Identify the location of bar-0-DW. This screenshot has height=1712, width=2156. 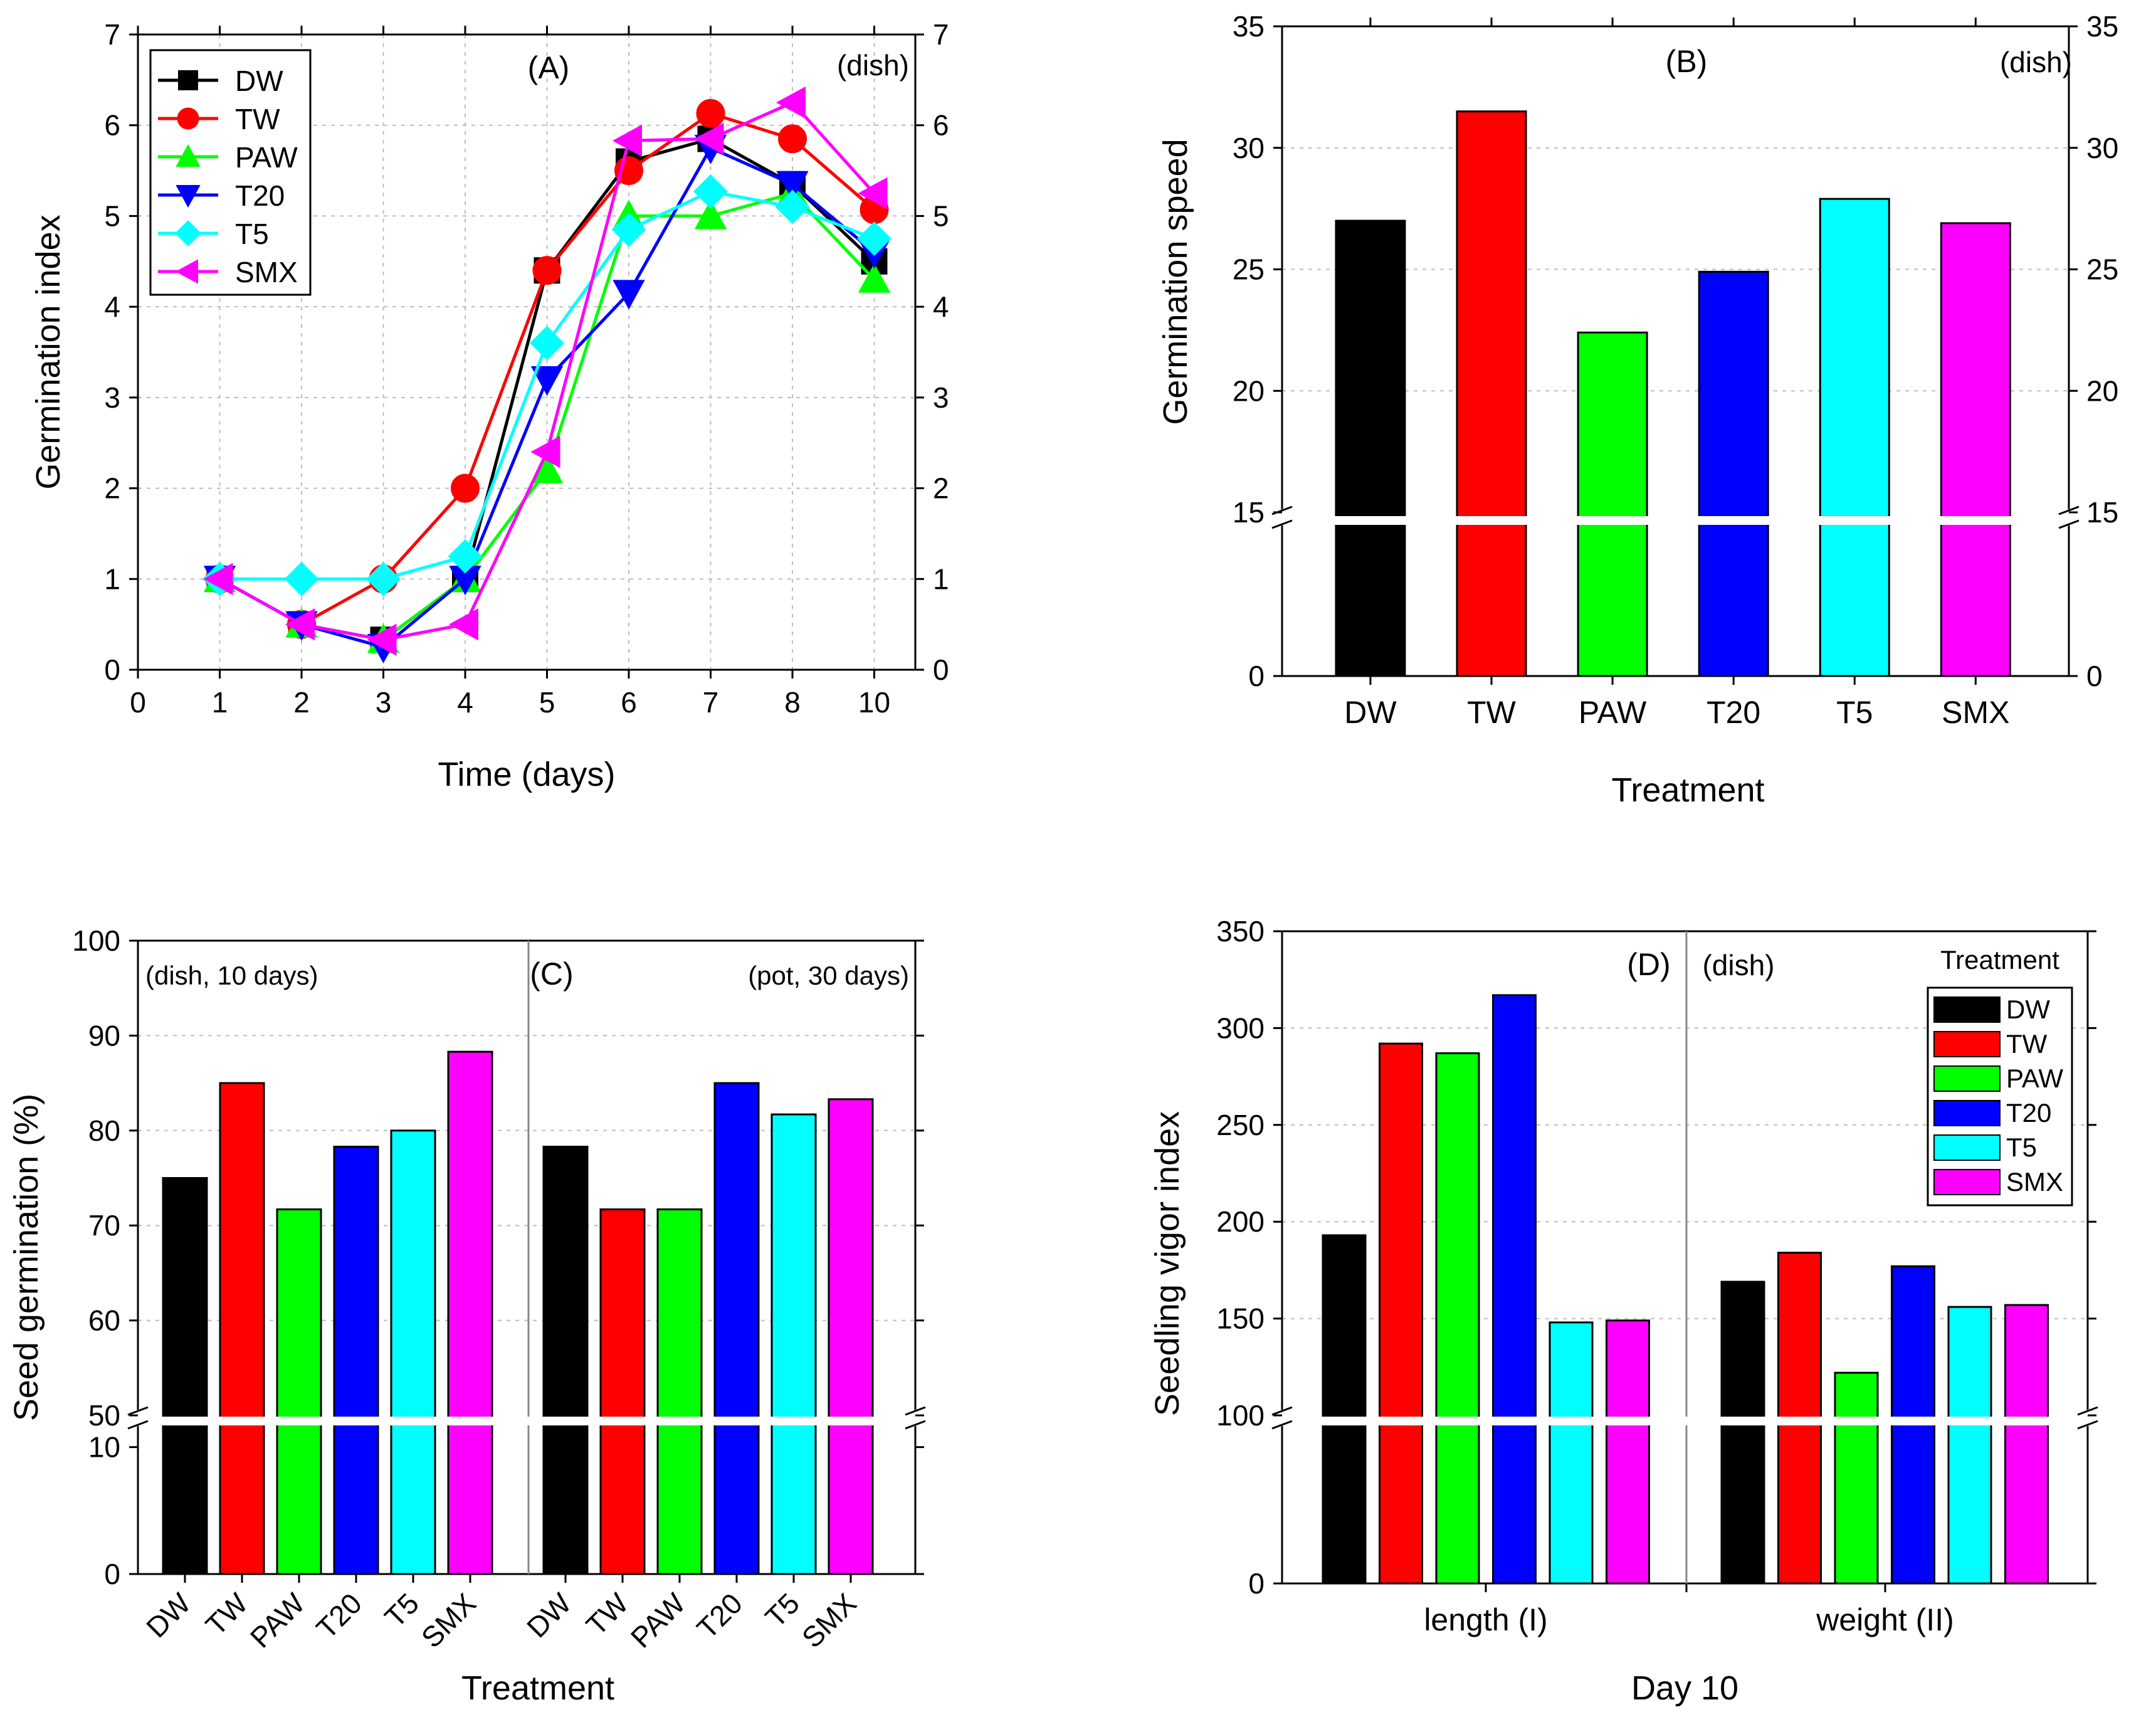
(1344, 1409).